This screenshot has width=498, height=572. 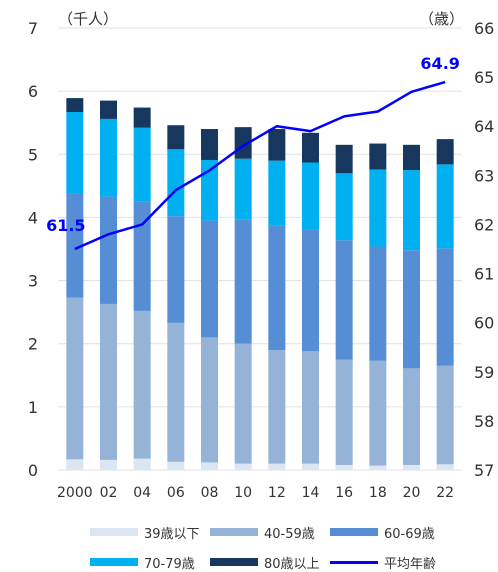 What do you see at coordinates (441, 19) in the screenshot?
I see `y-right-axis-label: （歳）` at bounding box center [441, 19].